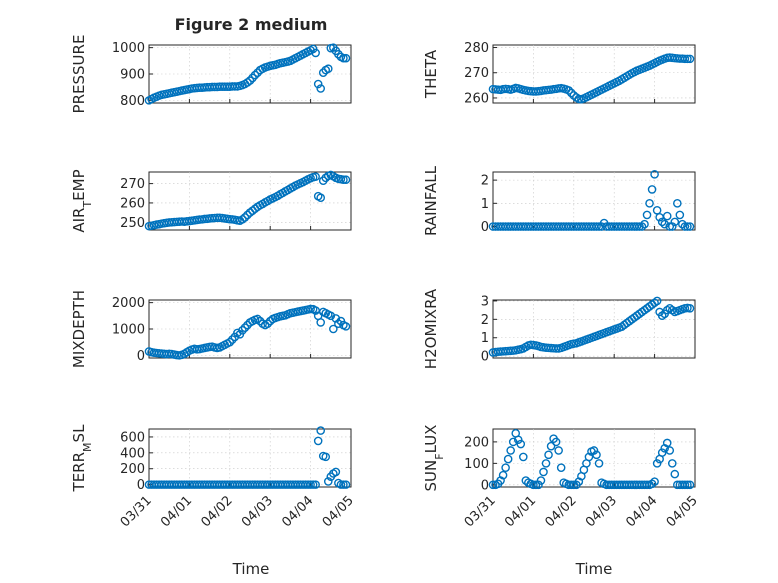 This screenshot has height=583, width=778. What do you see at coordinates (338, 511) in the screenshot?
I see `x-tick-label: 04/05` at bounding box center [338, 511].